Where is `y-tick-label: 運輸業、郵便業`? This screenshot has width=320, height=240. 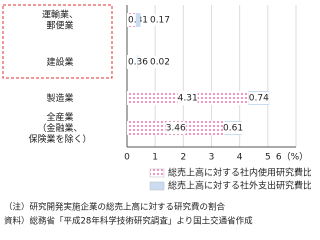 y-tick-label: 運輸業、郵便業 is located at coordinates (60, 19).